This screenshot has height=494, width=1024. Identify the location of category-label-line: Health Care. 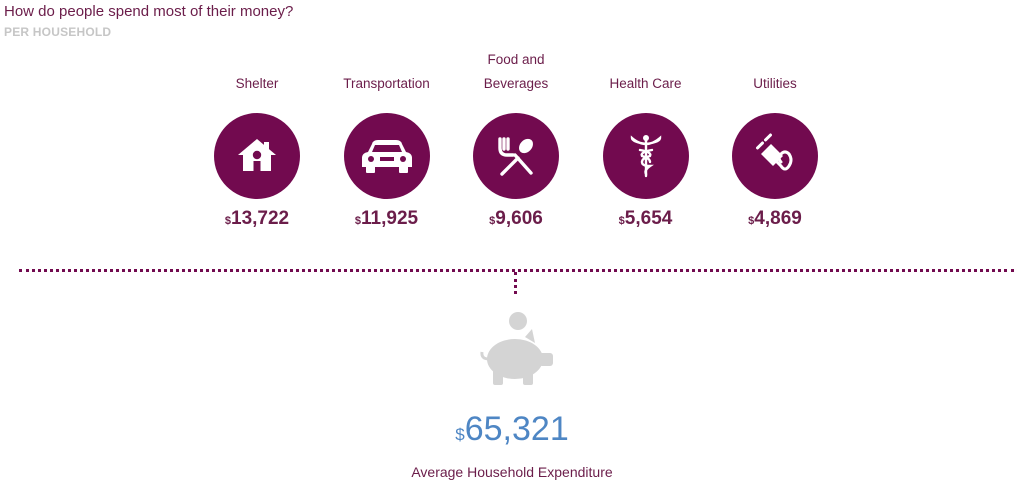
(645, 83).